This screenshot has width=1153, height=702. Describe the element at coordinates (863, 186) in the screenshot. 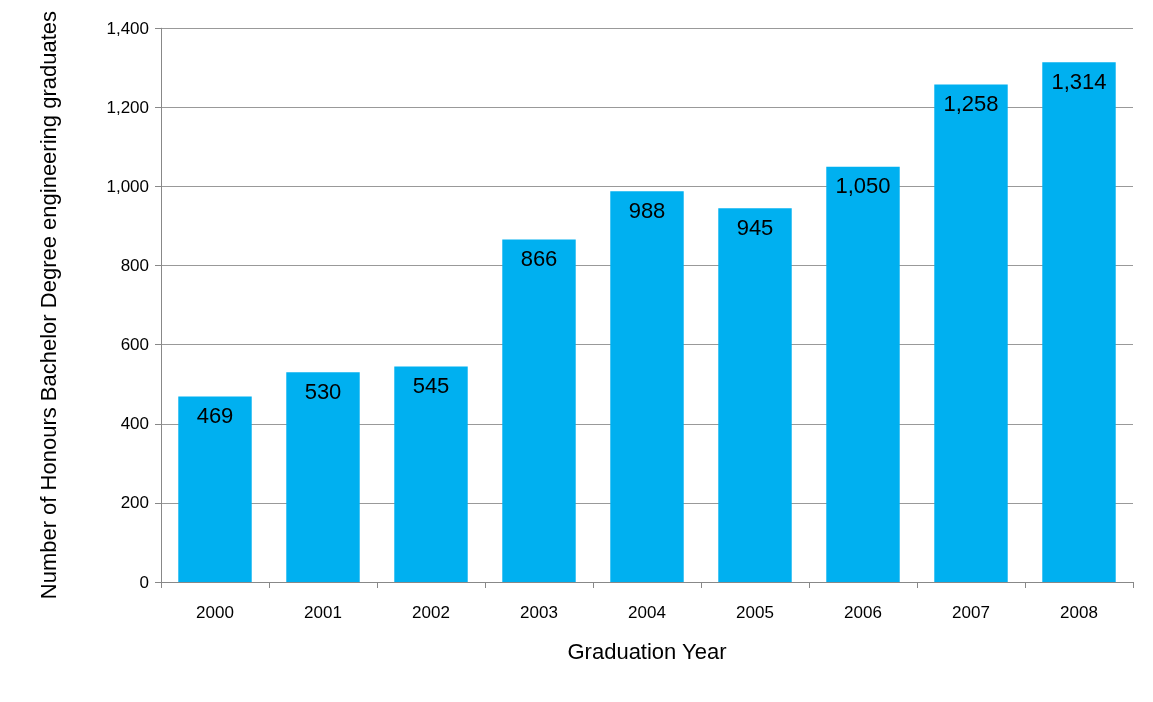

I see `data-label: 1,050` at that location.